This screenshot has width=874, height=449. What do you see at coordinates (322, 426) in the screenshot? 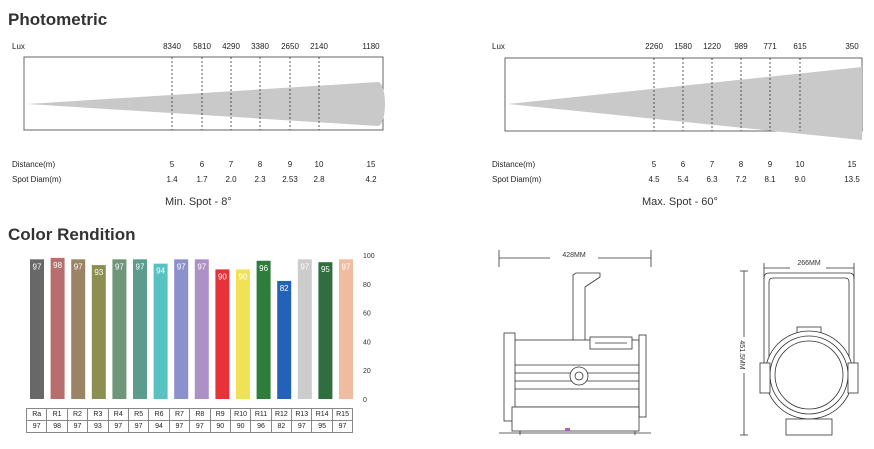
I see `table-value-cell: 95` at bounding box center [322, 426].